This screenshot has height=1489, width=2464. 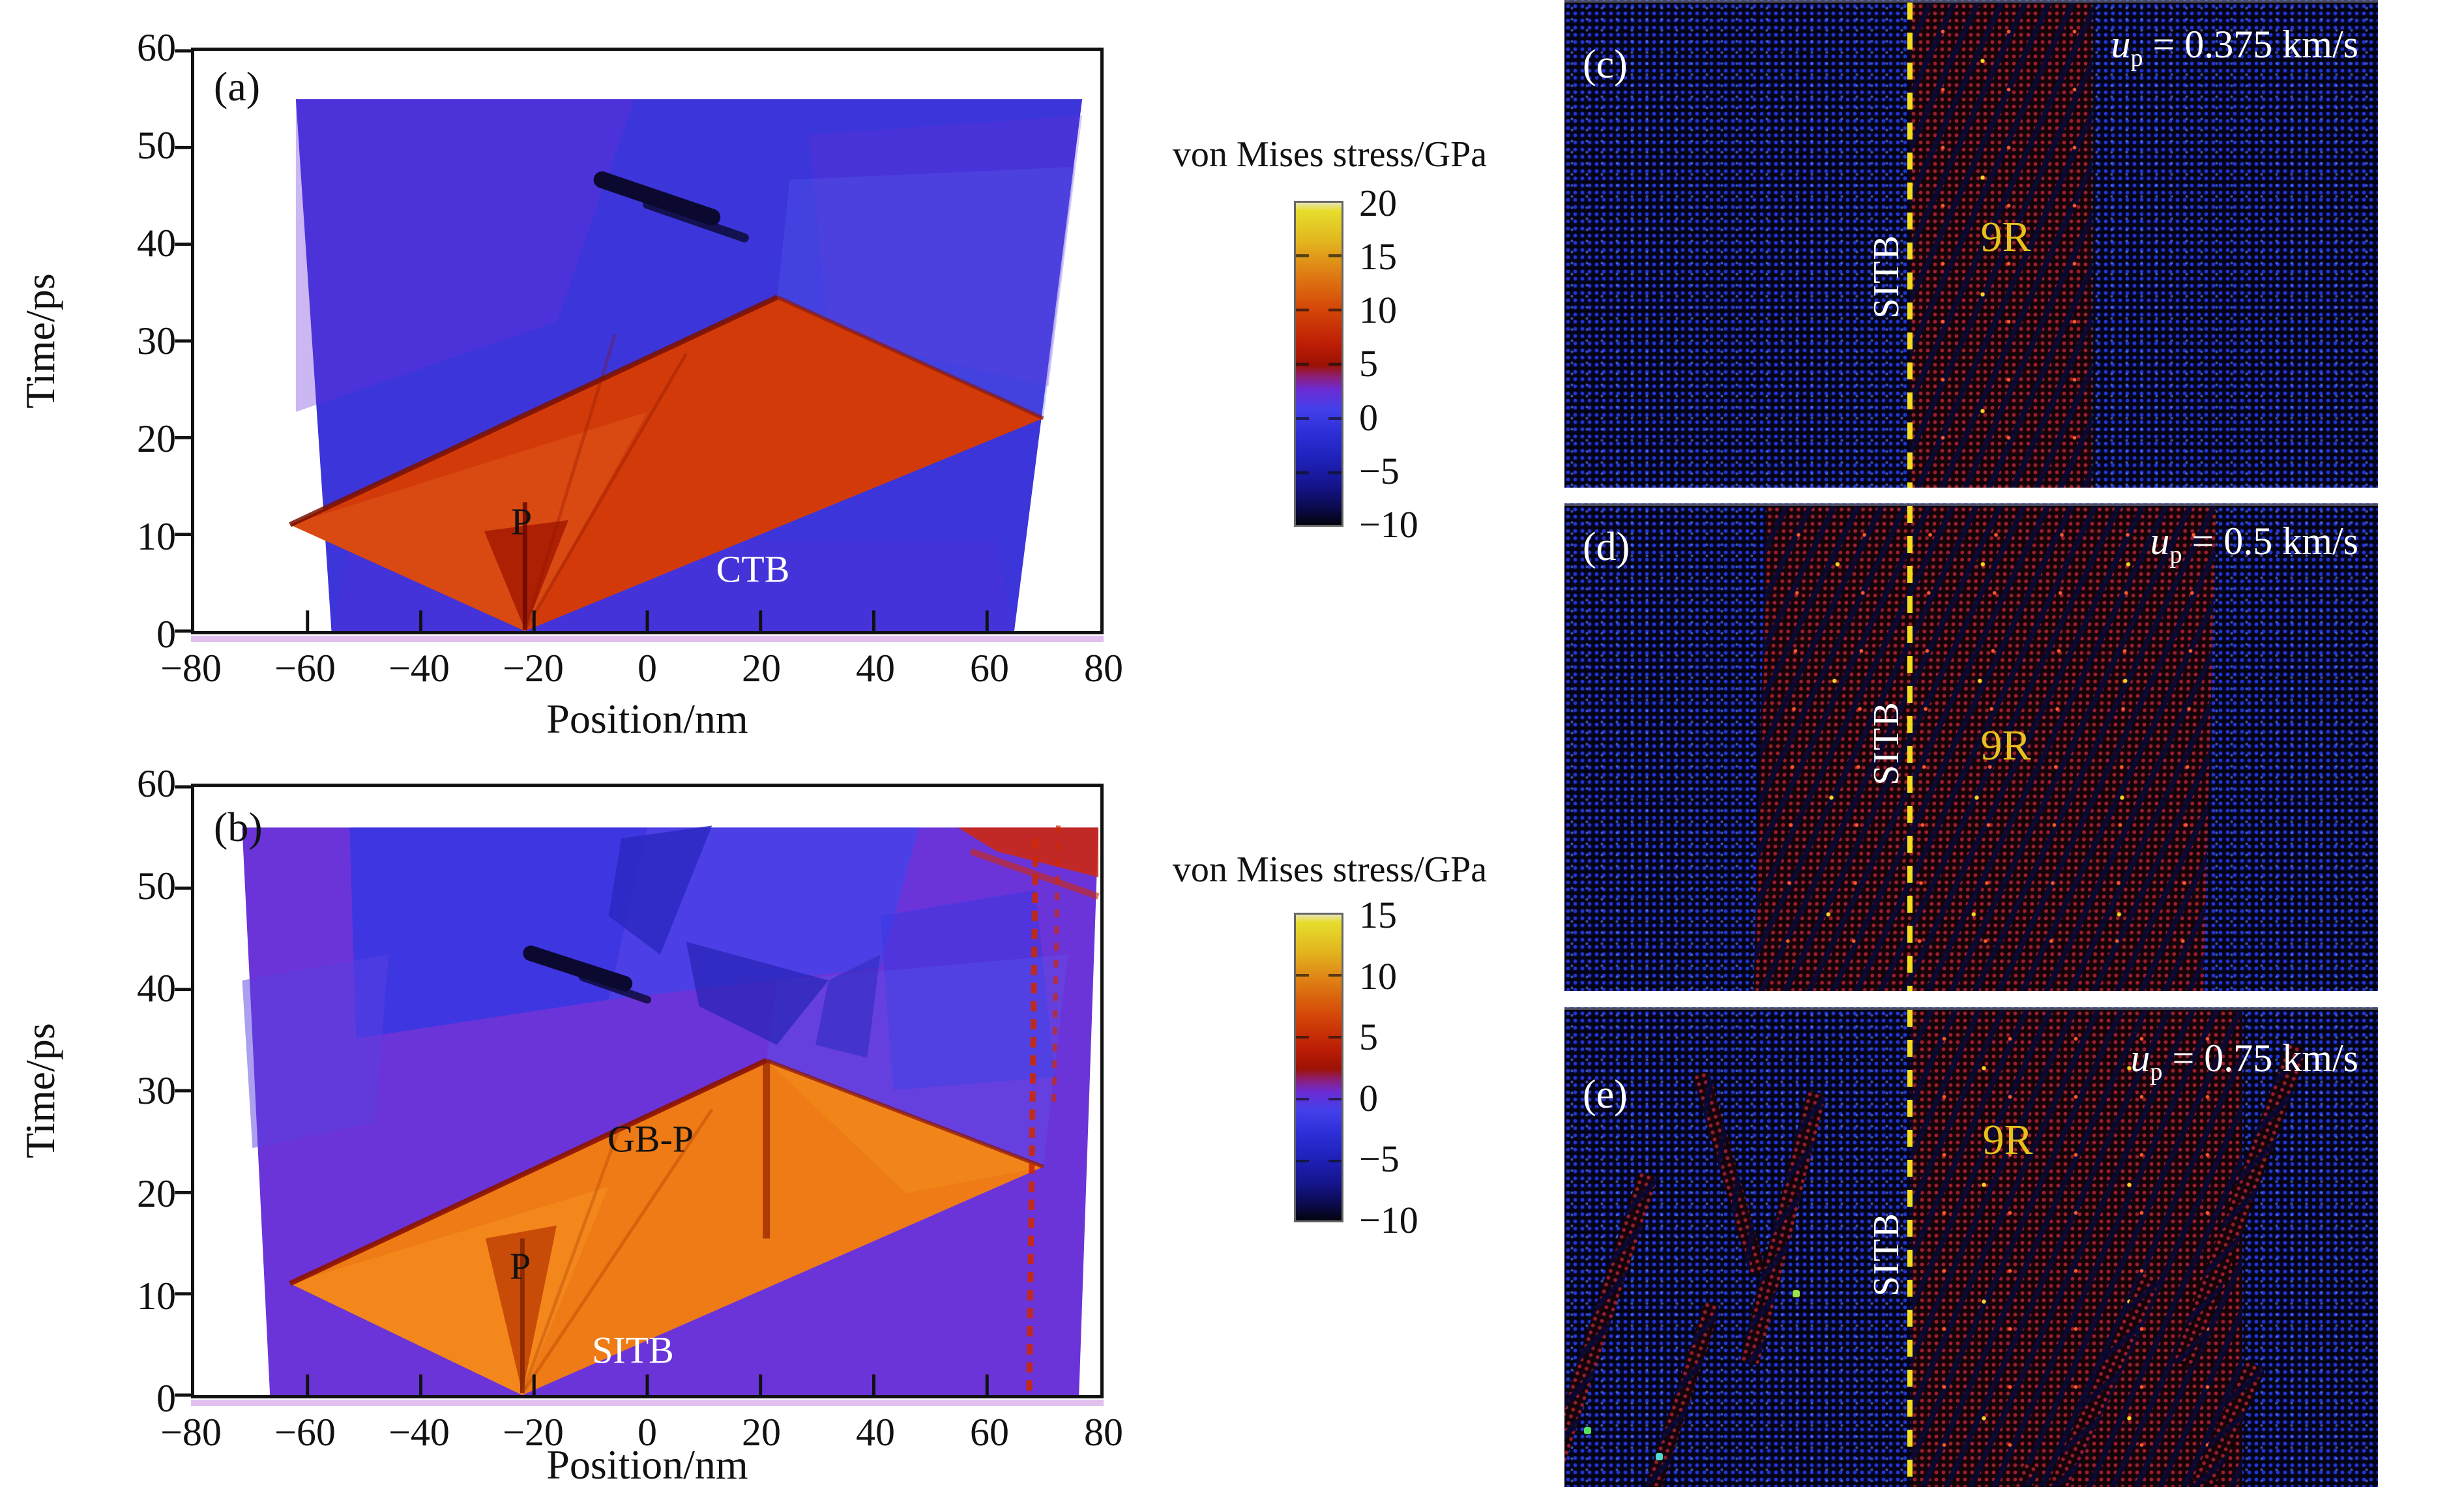 I want to click on snapshot-panel-e: SITB 9R (e) up = 0.75 km/s, so click(x=1971, y=1247).